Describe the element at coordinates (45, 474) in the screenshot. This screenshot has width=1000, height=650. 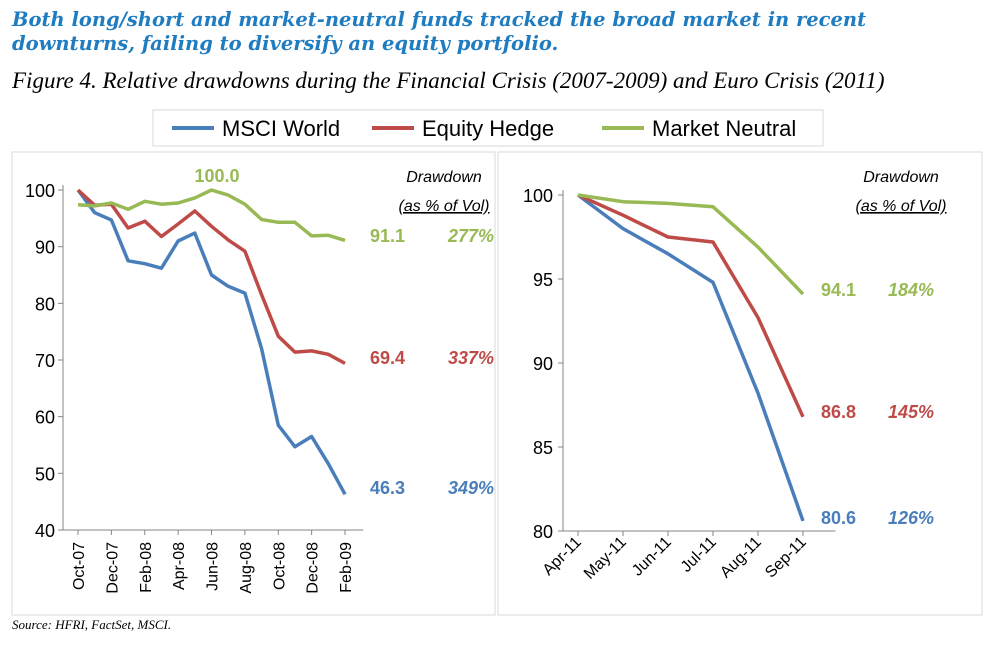
I see `y-tick-label: 50` at that location.